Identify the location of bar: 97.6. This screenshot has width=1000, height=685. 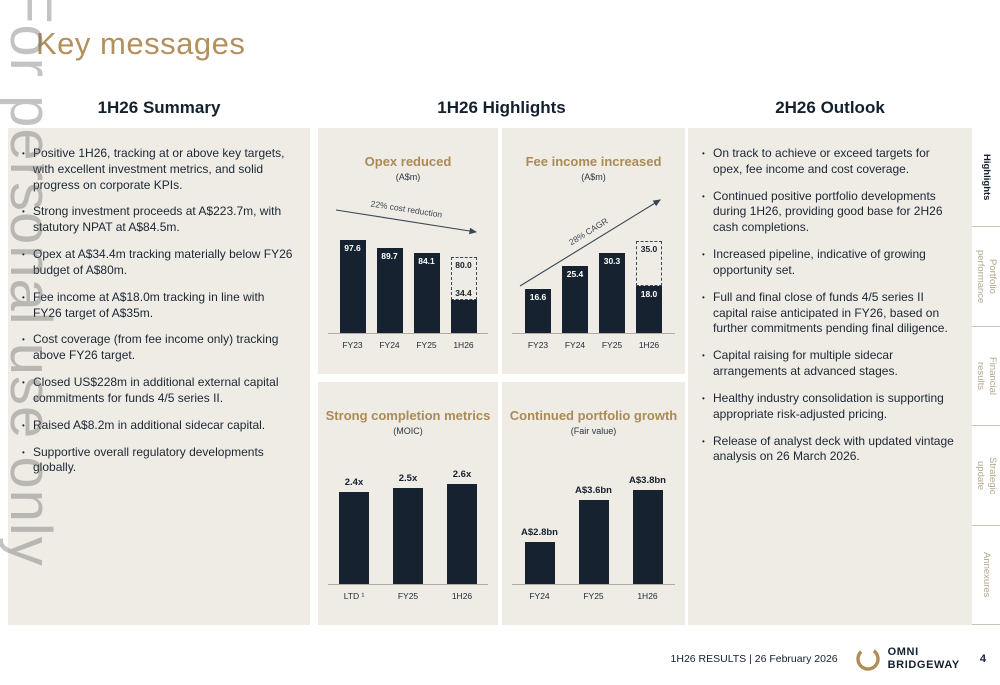
(352, 286).